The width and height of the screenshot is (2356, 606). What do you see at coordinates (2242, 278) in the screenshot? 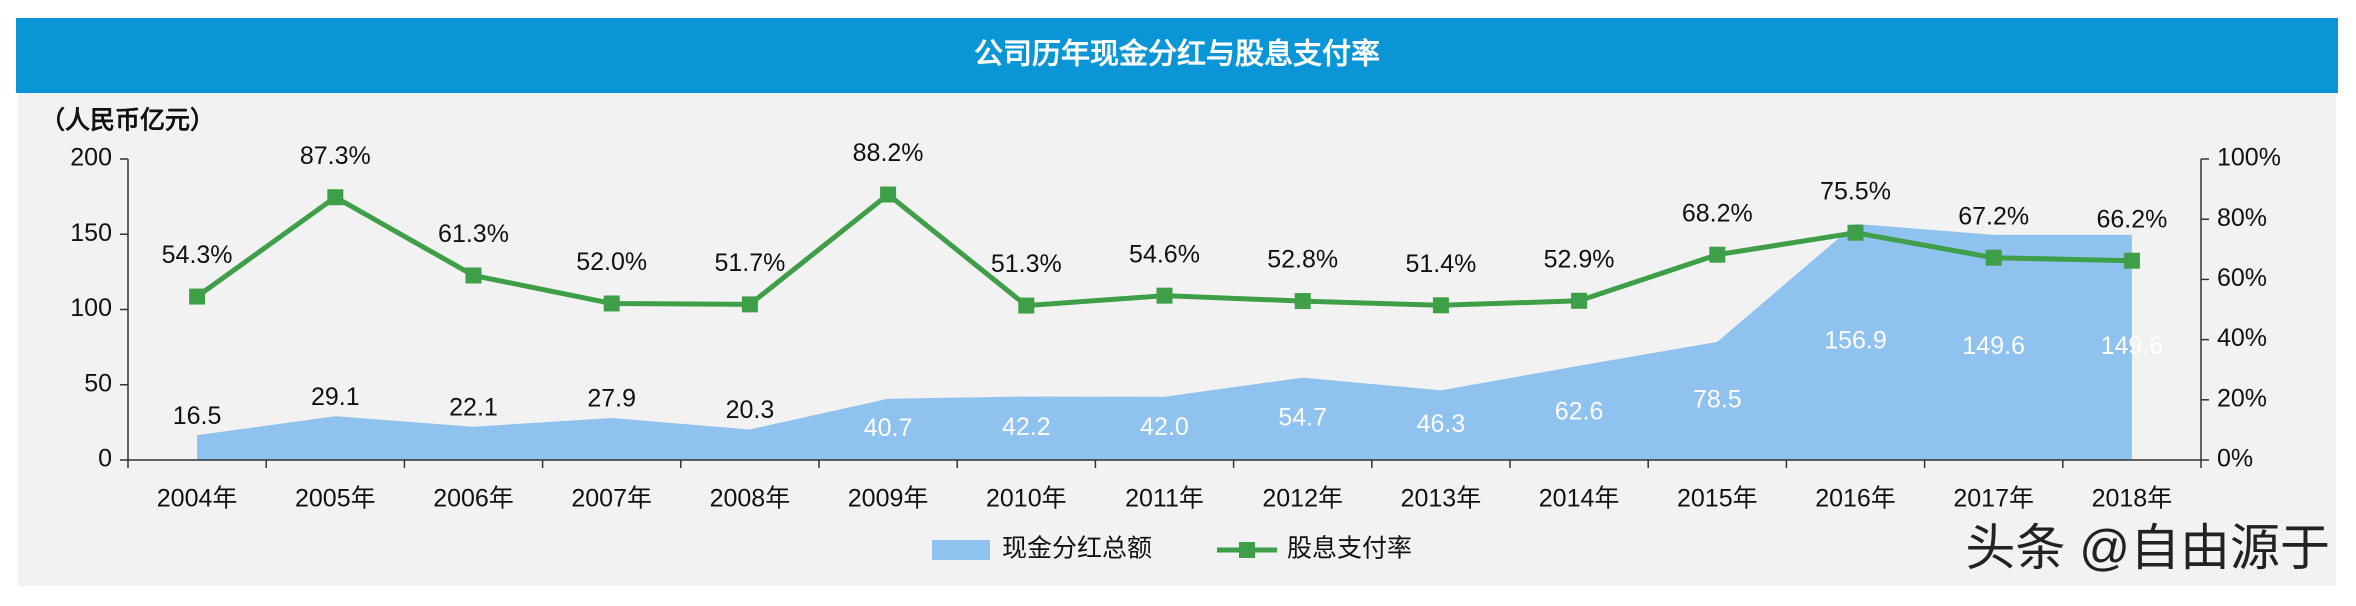
I see `y2-tick-label: 60%` at bounding box center [2242, 278].